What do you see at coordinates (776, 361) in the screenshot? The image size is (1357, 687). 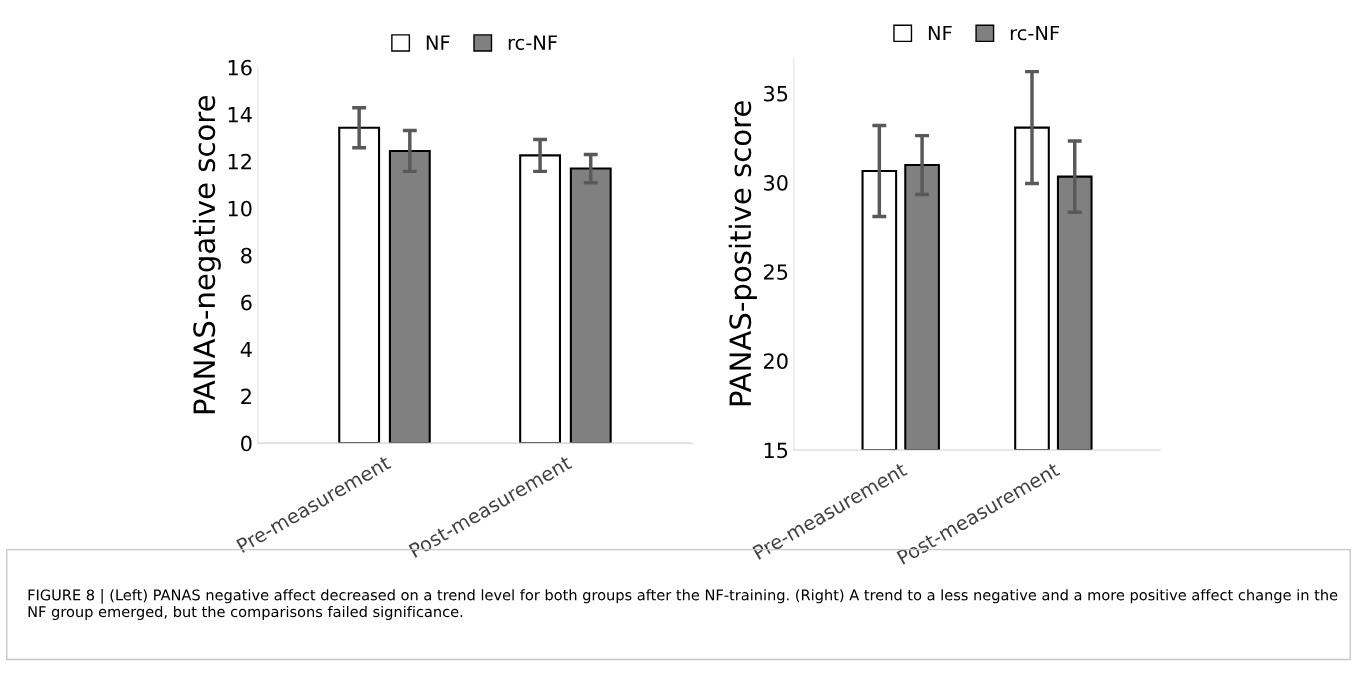 I see `y-tick-label: 20` at bounding box center [776, 361].